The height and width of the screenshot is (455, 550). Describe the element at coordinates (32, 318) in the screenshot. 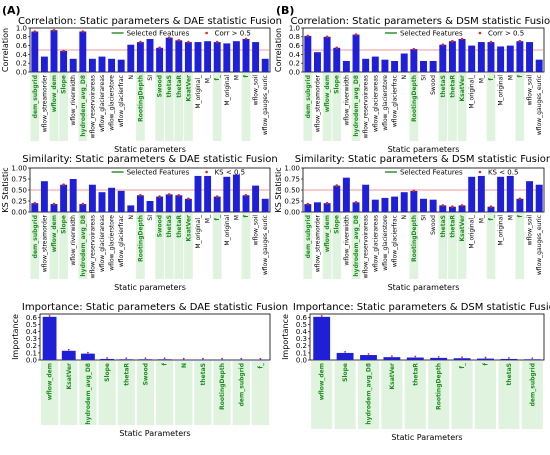

I see `y-tick-label: 0.6` at that location.